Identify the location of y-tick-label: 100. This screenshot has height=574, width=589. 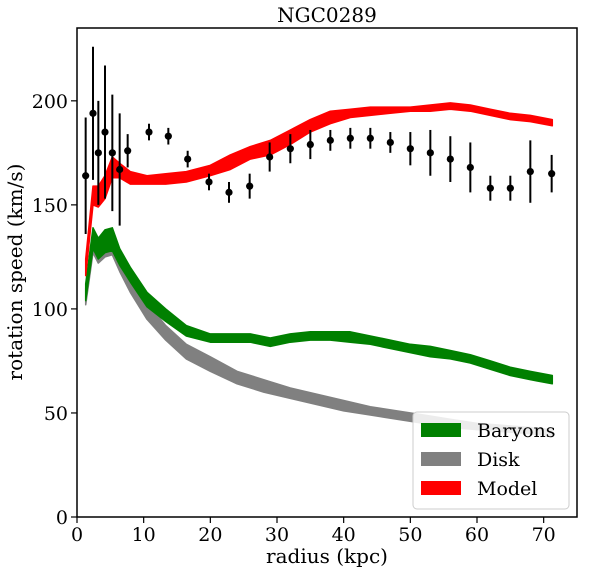
(50, 310).